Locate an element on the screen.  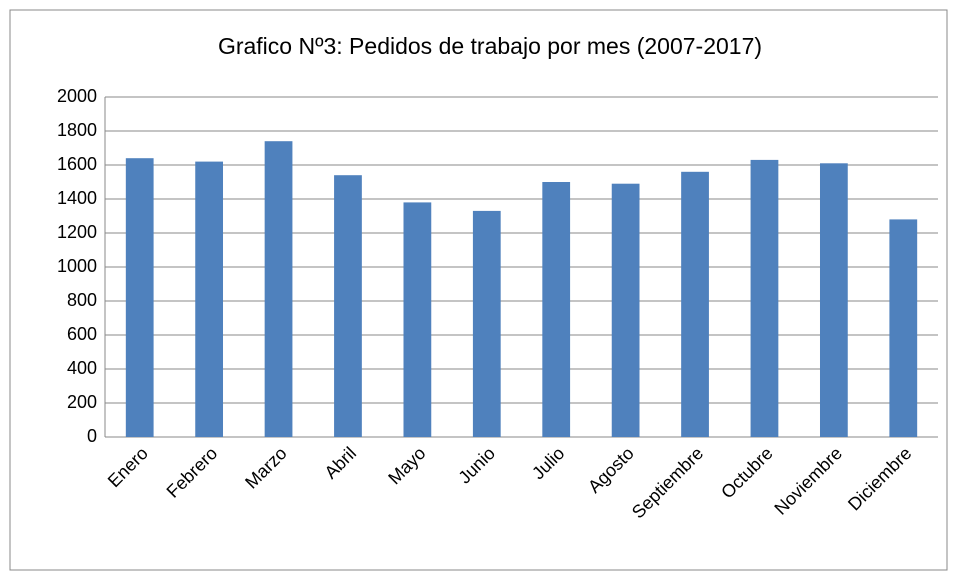
y-tick-label: 1600 is located at coordinates (77, 164).